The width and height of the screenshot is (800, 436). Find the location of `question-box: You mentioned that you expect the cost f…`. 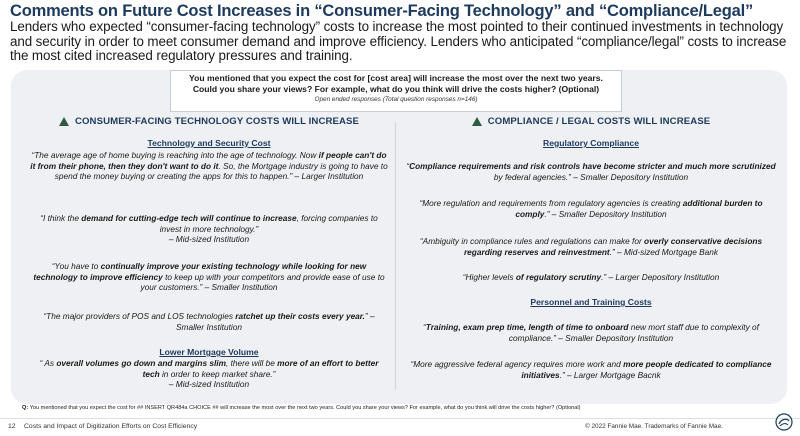

question-box: You mentioned that you expect the cost f… is located at coordinates (396, 91).